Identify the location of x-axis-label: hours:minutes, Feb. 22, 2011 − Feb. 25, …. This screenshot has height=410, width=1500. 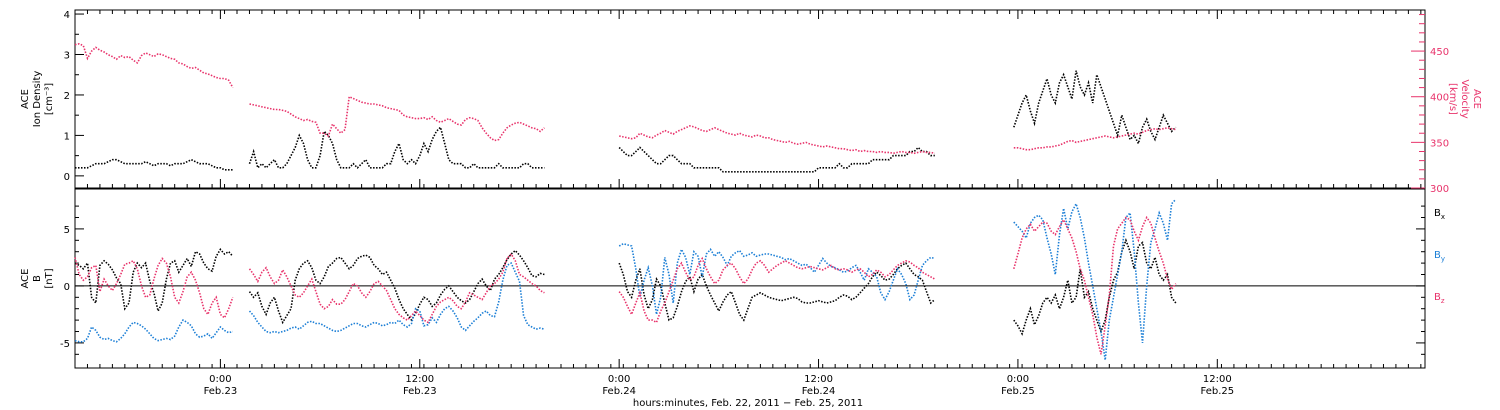
(748, 403).